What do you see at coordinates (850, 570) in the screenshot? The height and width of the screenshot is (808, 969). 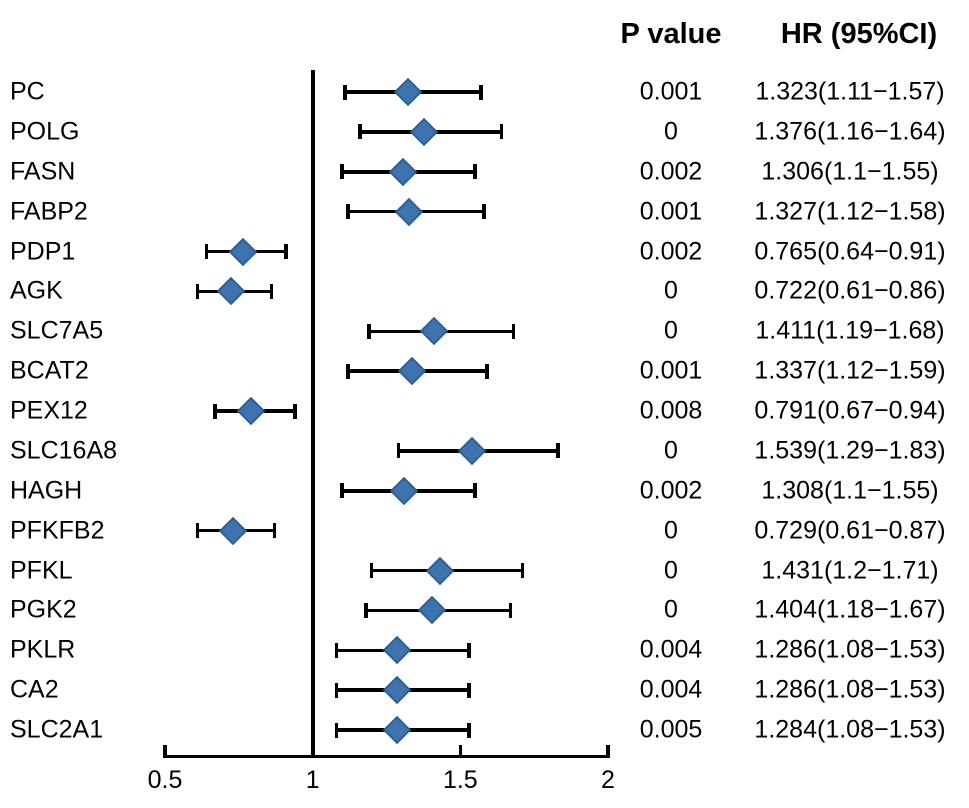 I see `hr-ci-cell: 1.431(1.2−1.71)` at bounding box center [850, 570].